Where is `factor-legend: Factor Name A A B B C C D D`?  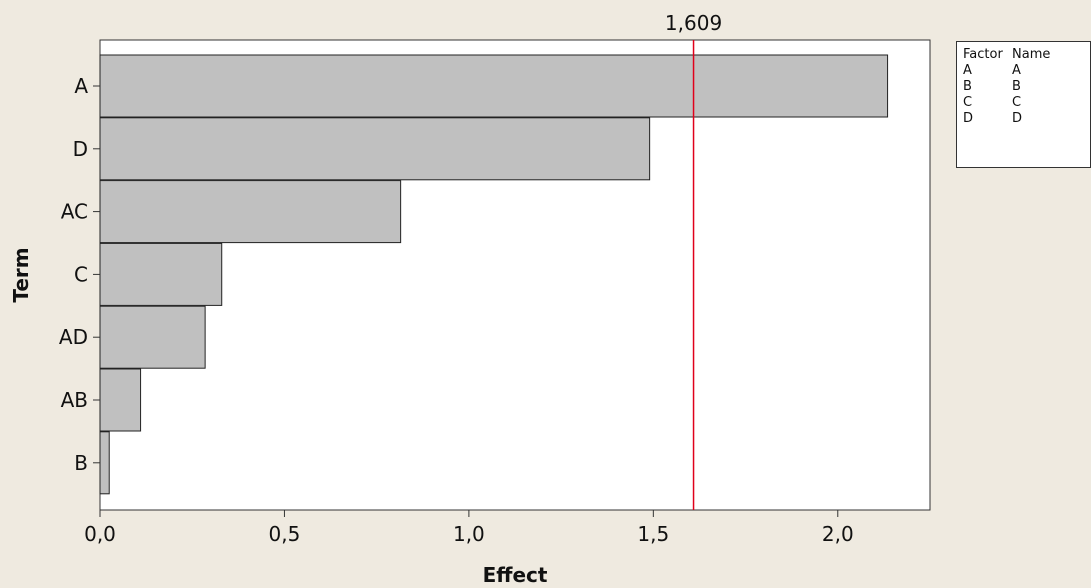
factor-legend: Factor Name A A B B C C D D is located at coordinates (1023, 104).